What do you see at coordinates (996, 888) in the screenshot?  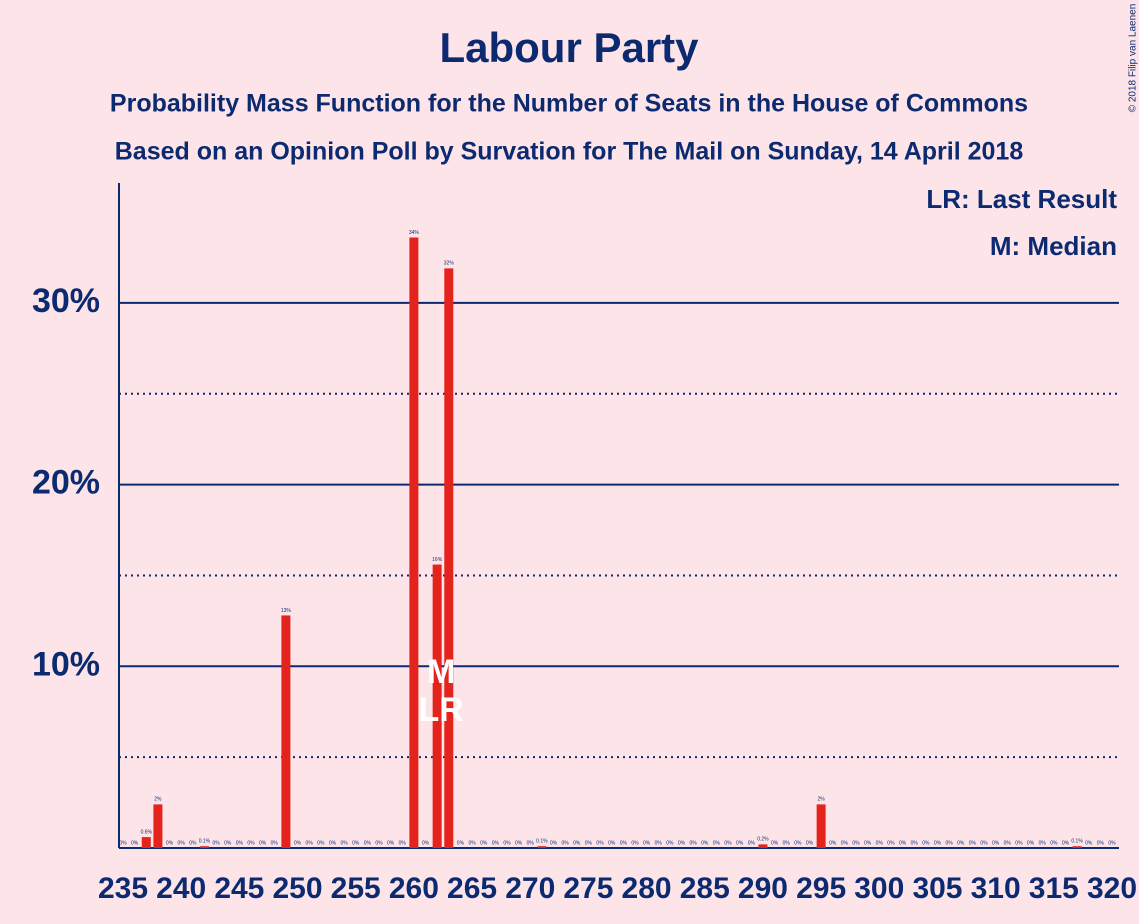 I see `x-tick-label: 310` at bounding box center [996, 888].